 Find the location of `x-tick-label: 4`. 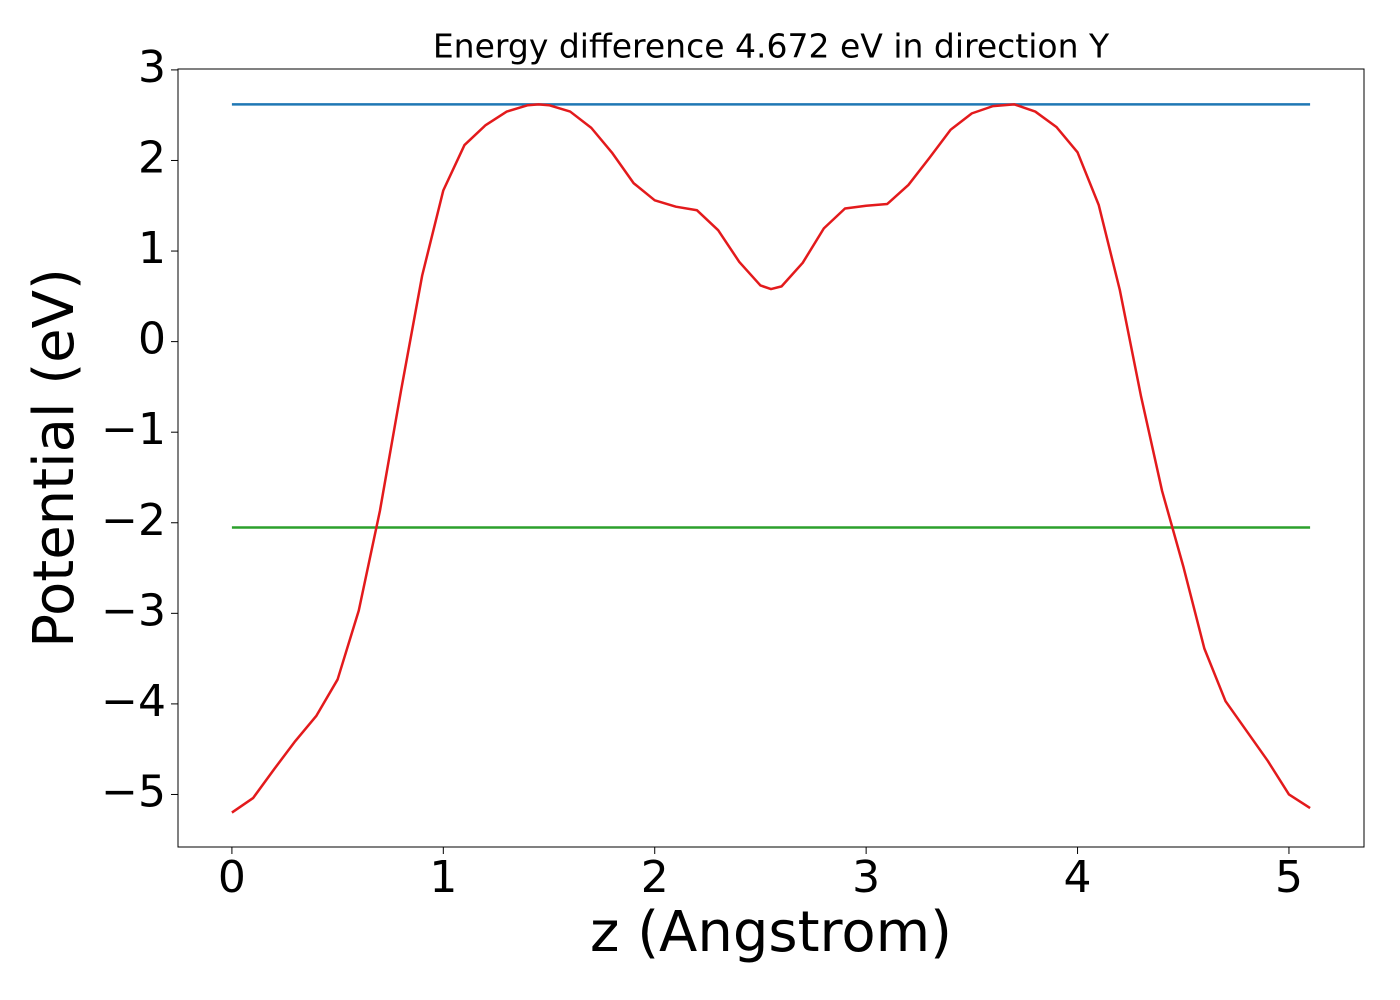

x-tick-label: 4 is located at coordinates (1078, 877).